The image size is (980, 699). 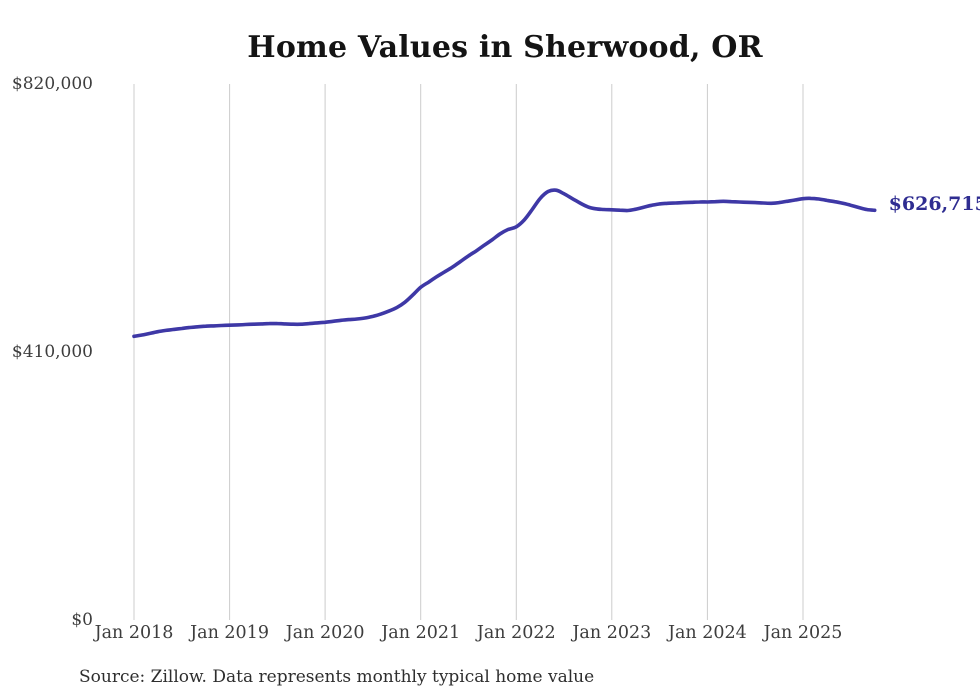 I want to click on x-tick-label: Jan 2019, so click(x=229, y=633).